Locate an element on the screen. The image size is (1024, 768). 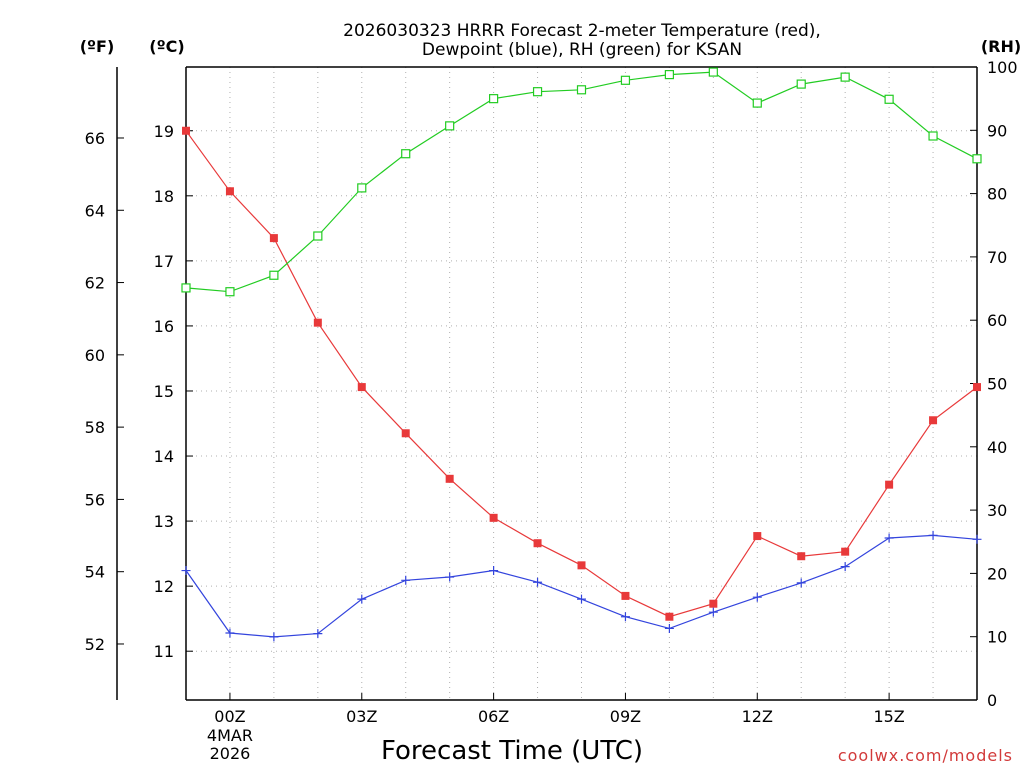
fahrenheit-tick-label: 58 is located at coordinates (95, 427).